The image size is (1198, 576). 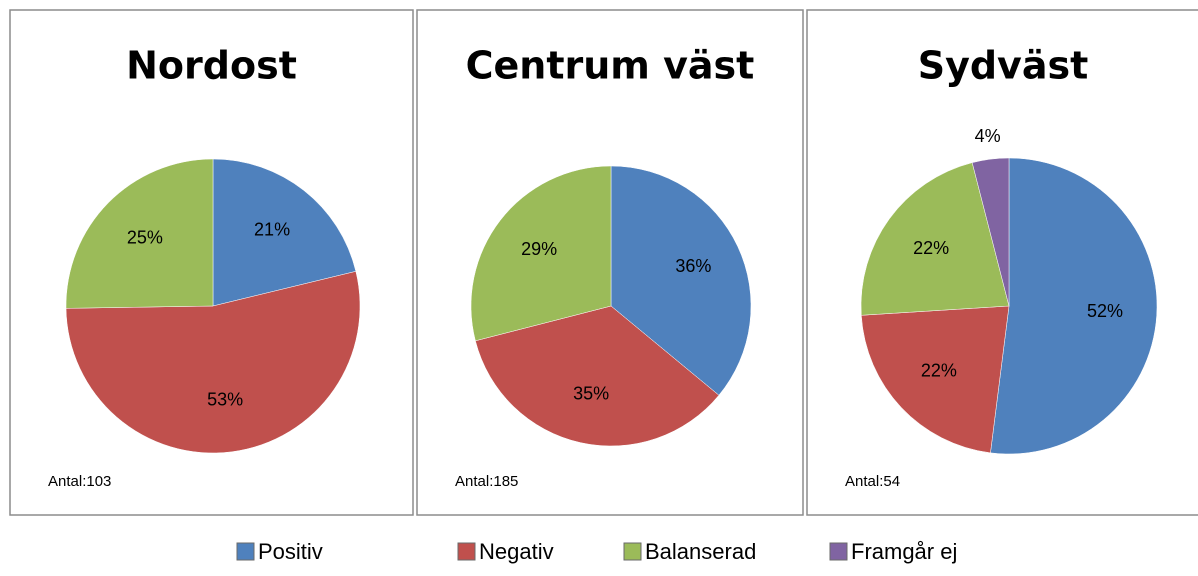 I want to click on data-label: 4%, so click(x=988, y=136).